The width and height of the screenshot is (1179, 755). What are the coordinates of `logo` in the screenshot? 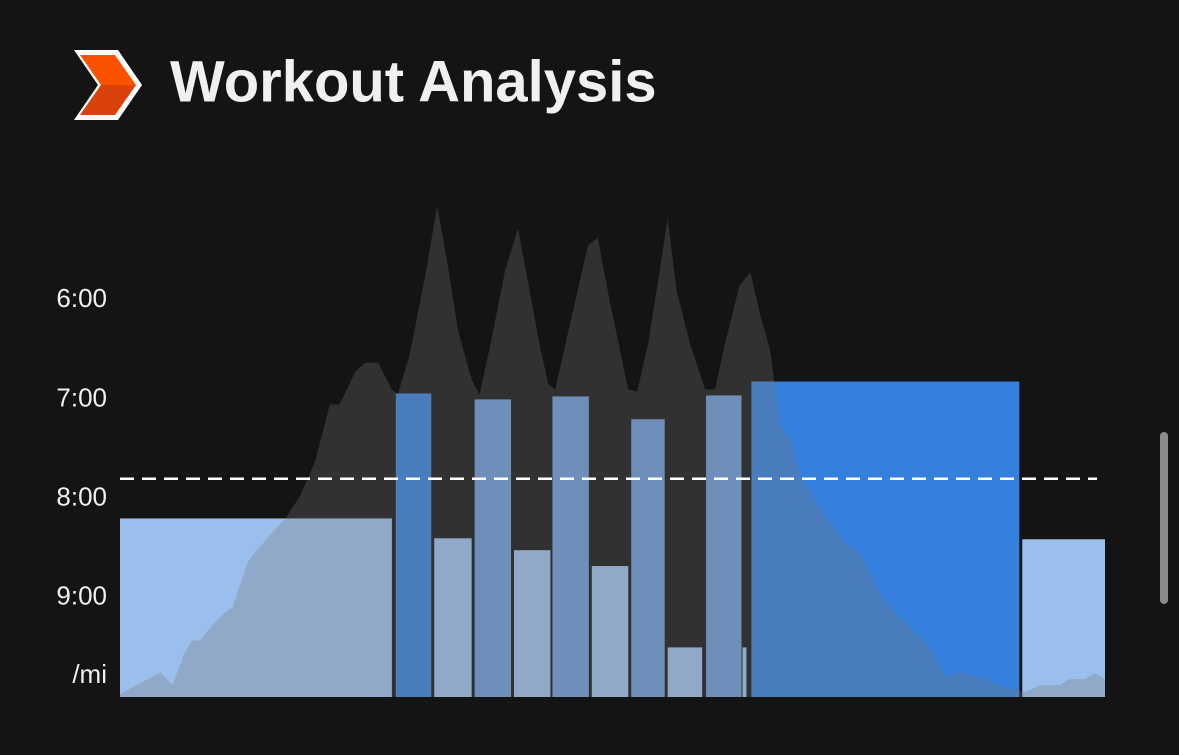 It's located at (108, 85).